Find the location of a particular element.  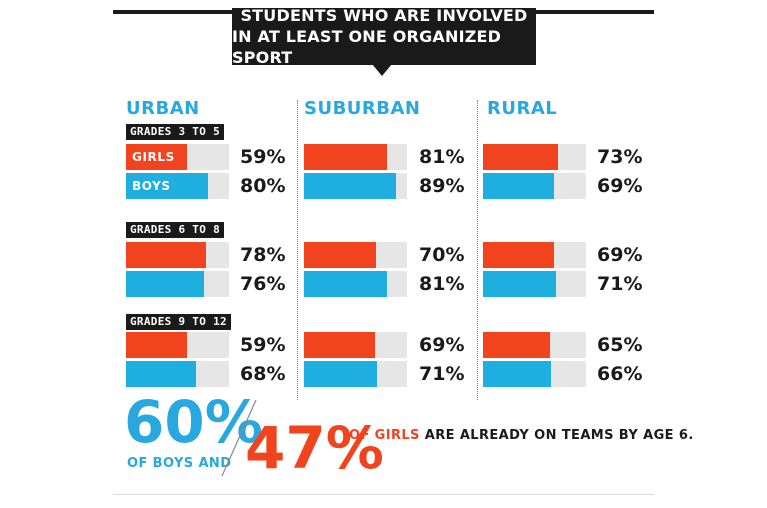

girls-percent-label: 81% is located at coordinates (442, 157).